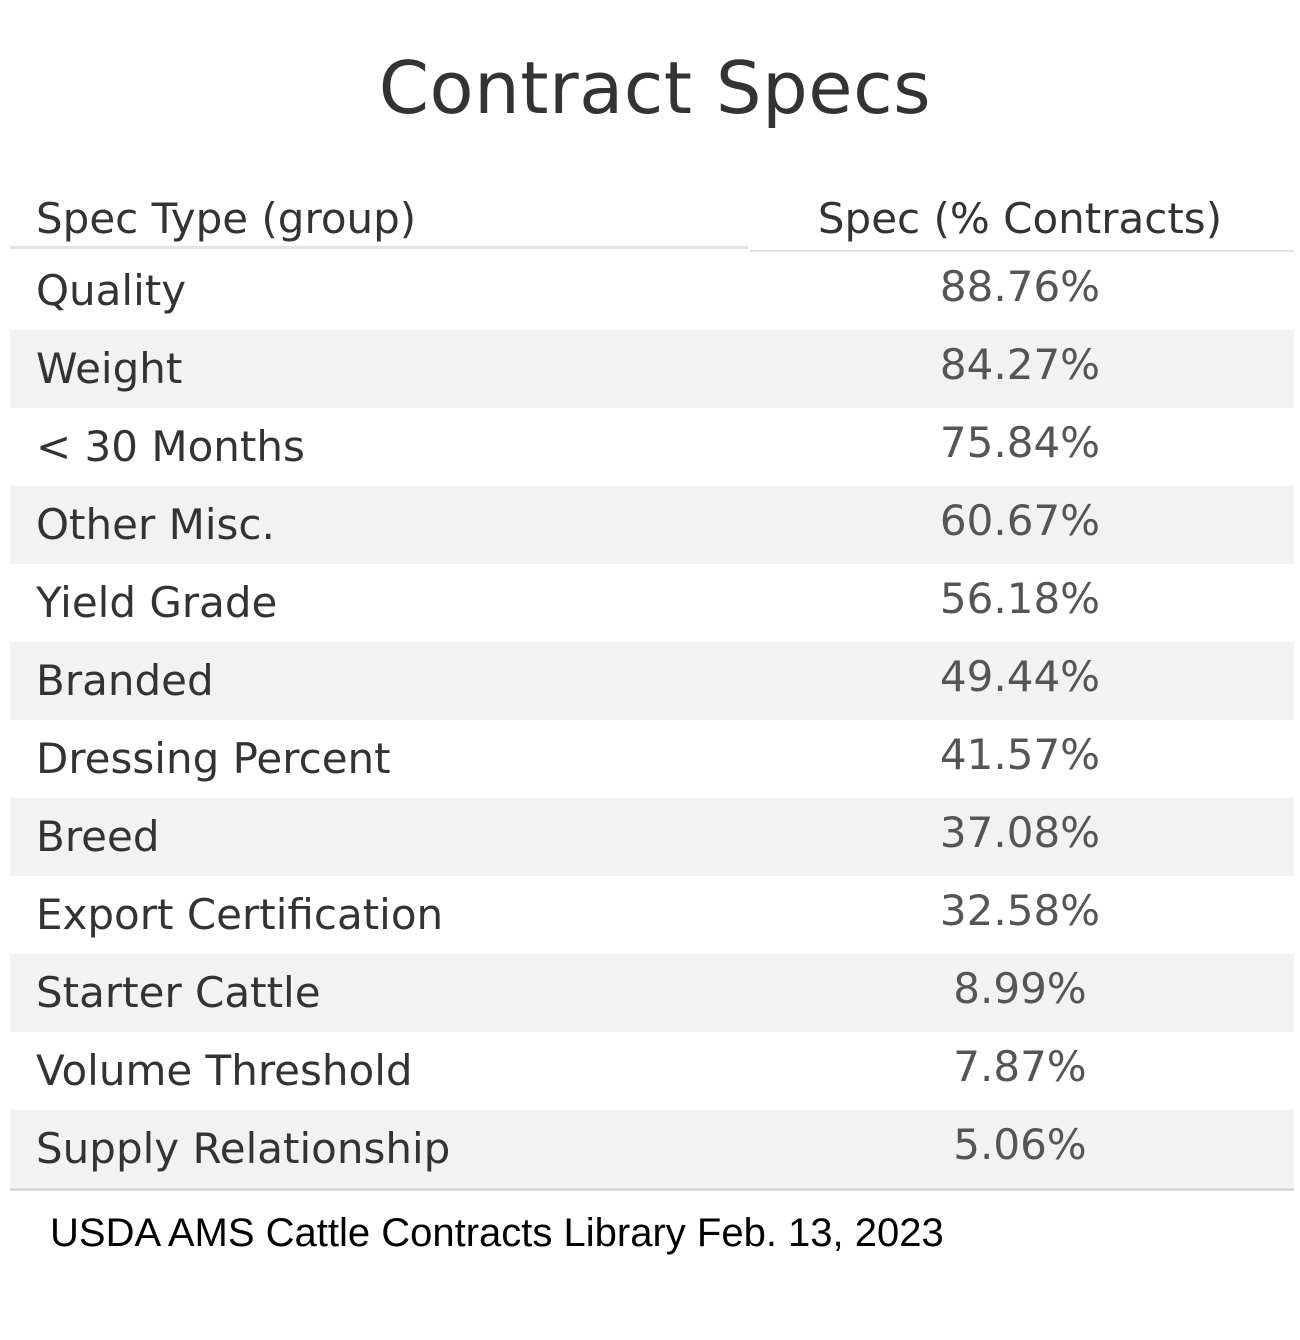 The height and width of the screenshot is (1340, 1300). What do you see at coordinates (226, 218) in the screenshot?
I see `column-header-spec-type: Spec Type (group)` at bounding box center [226, 218].